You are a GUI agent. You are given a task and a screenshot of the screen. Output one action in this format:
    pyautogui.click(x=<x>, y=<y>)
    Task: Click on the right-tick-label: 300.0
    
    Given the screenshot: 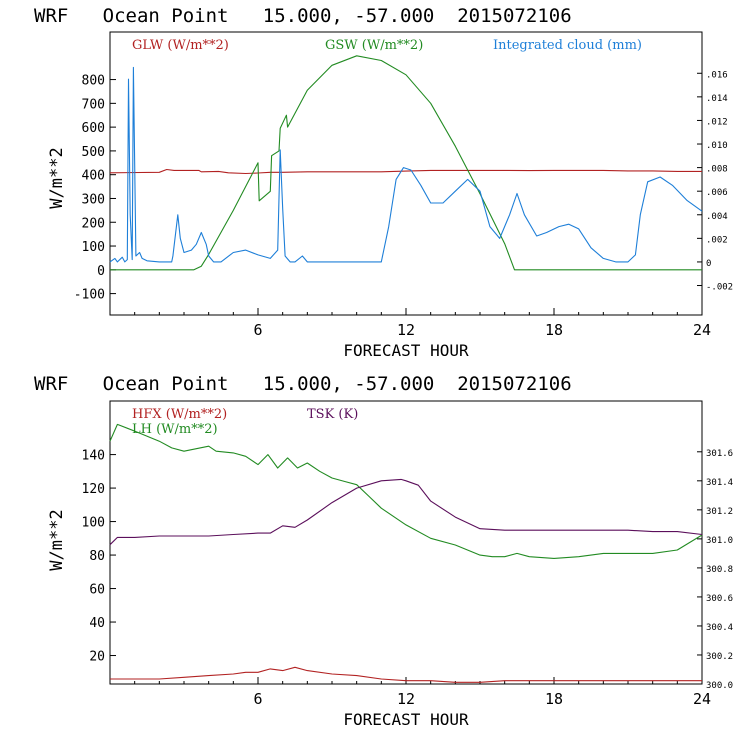 What is the action you would take?
    pyautogui.click(x=719, y=686)
    